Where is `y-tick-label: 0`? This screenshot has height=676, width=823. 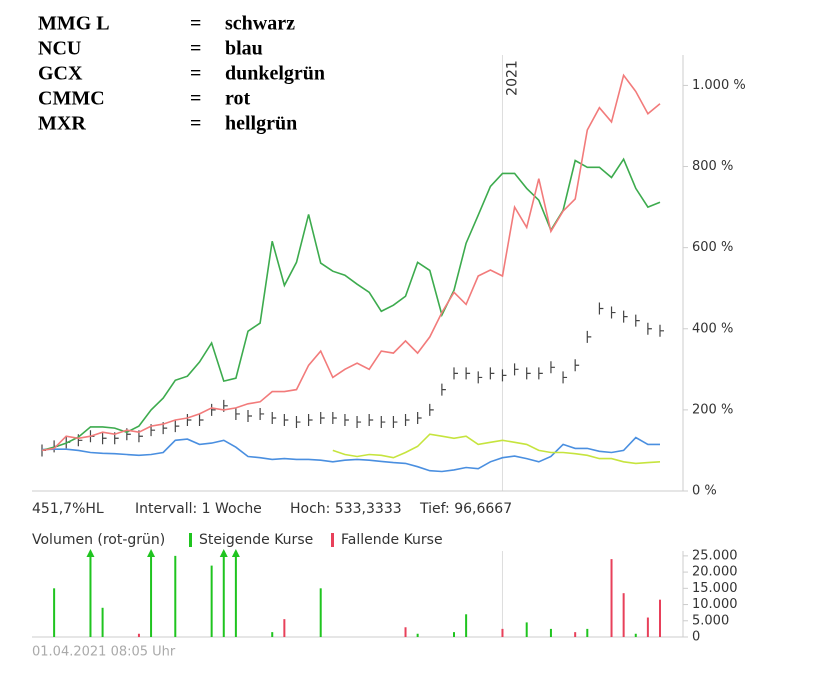
y-tick-label: 0 is located at coordinates (696, 637).